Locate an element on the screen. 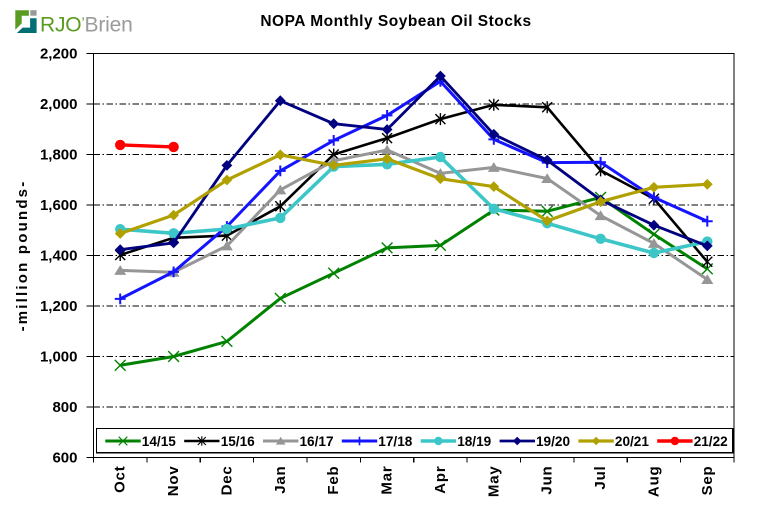 The height and width of the screenshot is (521, 763). svg-text: 20/21 is located at coordinates (632, 441).